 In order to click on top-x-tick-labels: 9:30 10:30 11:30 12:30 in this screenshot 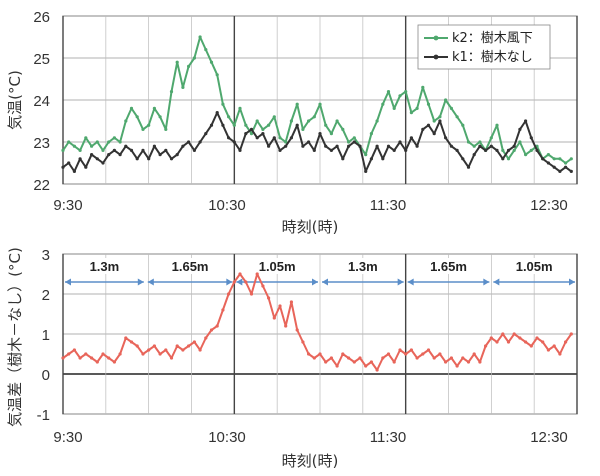, I will do `click(310, 205)`.